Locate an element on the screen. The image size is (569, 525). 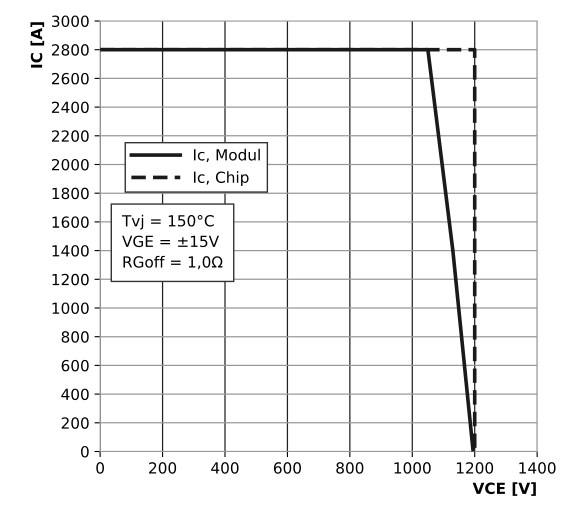
y-tick-label: 600 is located at coordinates (75, 366).